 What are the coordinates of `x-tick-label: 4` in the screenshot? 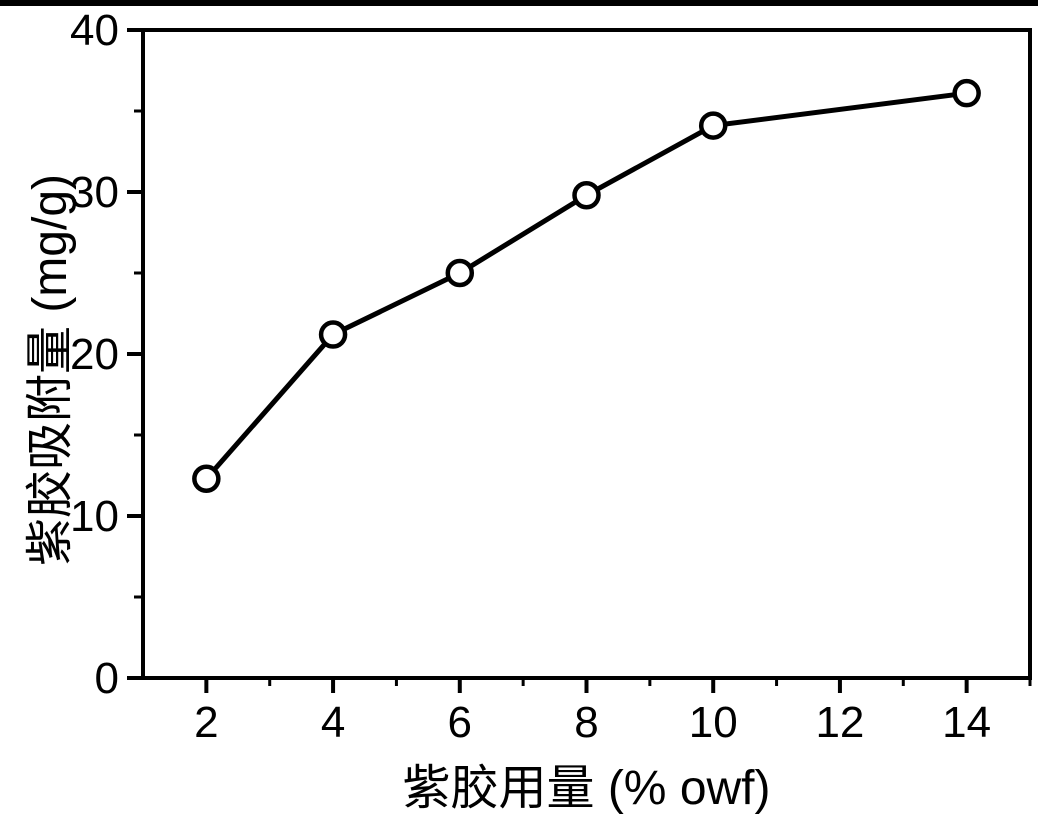 It's located at (333, 722).